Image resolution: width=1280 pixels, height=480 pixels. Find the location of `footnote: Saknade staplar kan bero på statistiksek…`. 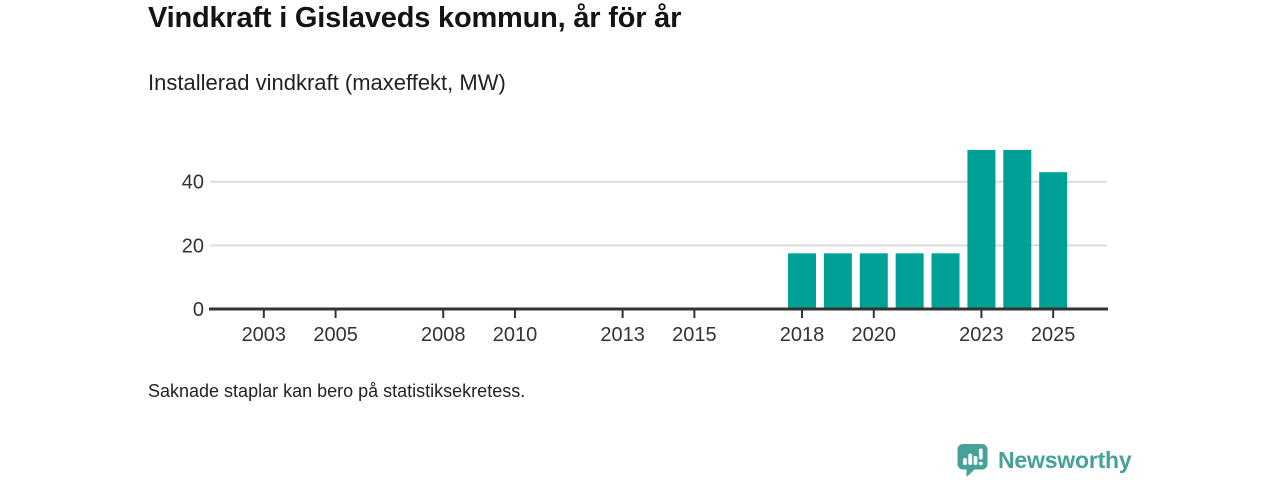

footnote: Saknade staplar kan bero på statistiksek… is located at coordinates (337, 391).